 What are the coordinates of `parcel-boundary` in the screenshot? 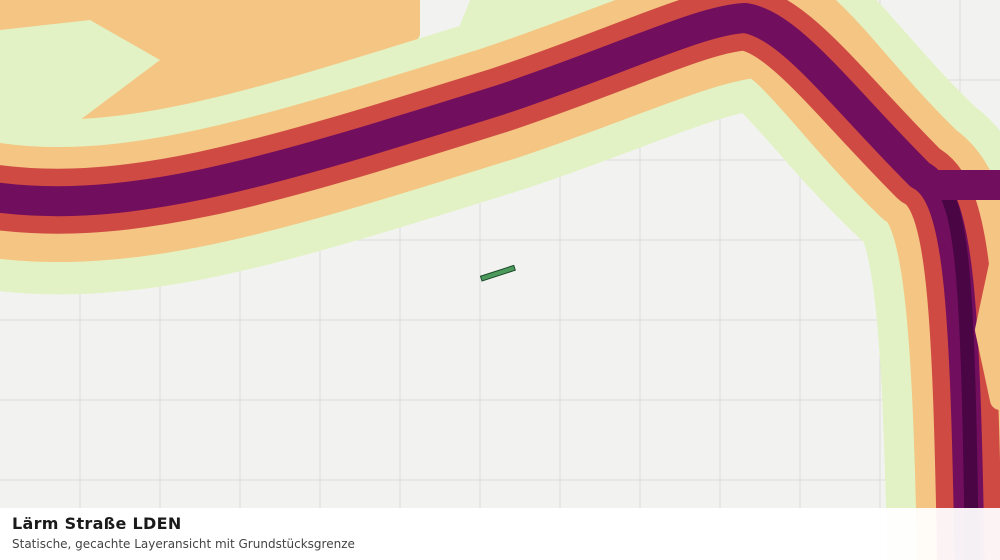 It's located at (497, 273).